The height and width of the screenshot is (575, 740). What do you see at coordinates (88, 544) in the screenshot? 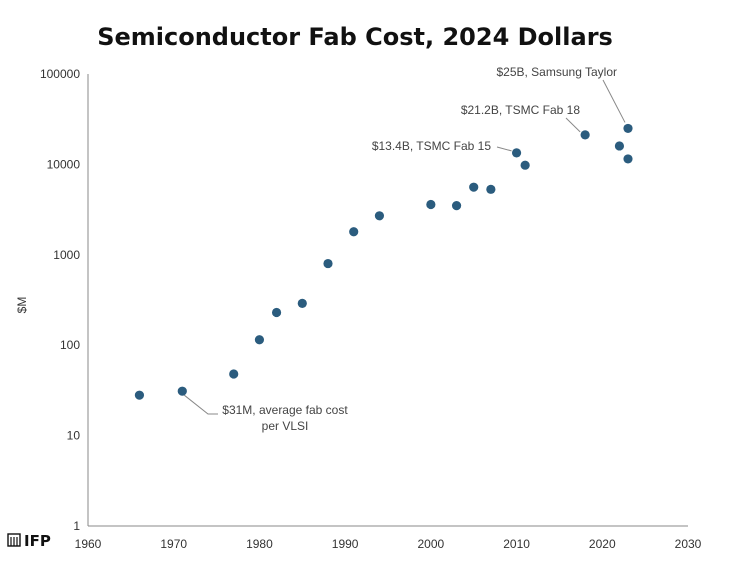
I see `x-tick-label: 1960` at bounding box center [88, 544].